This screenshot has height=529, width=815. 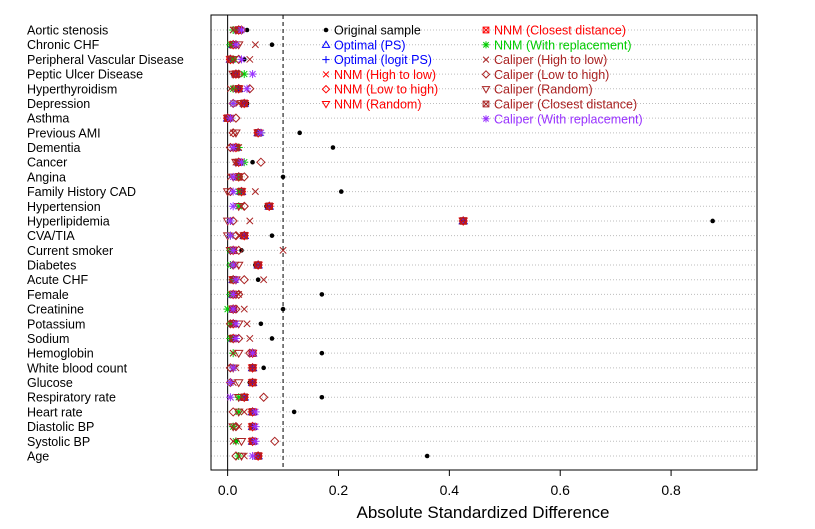 I want to click on category-label: Potassium, so click(x=56, y=324).